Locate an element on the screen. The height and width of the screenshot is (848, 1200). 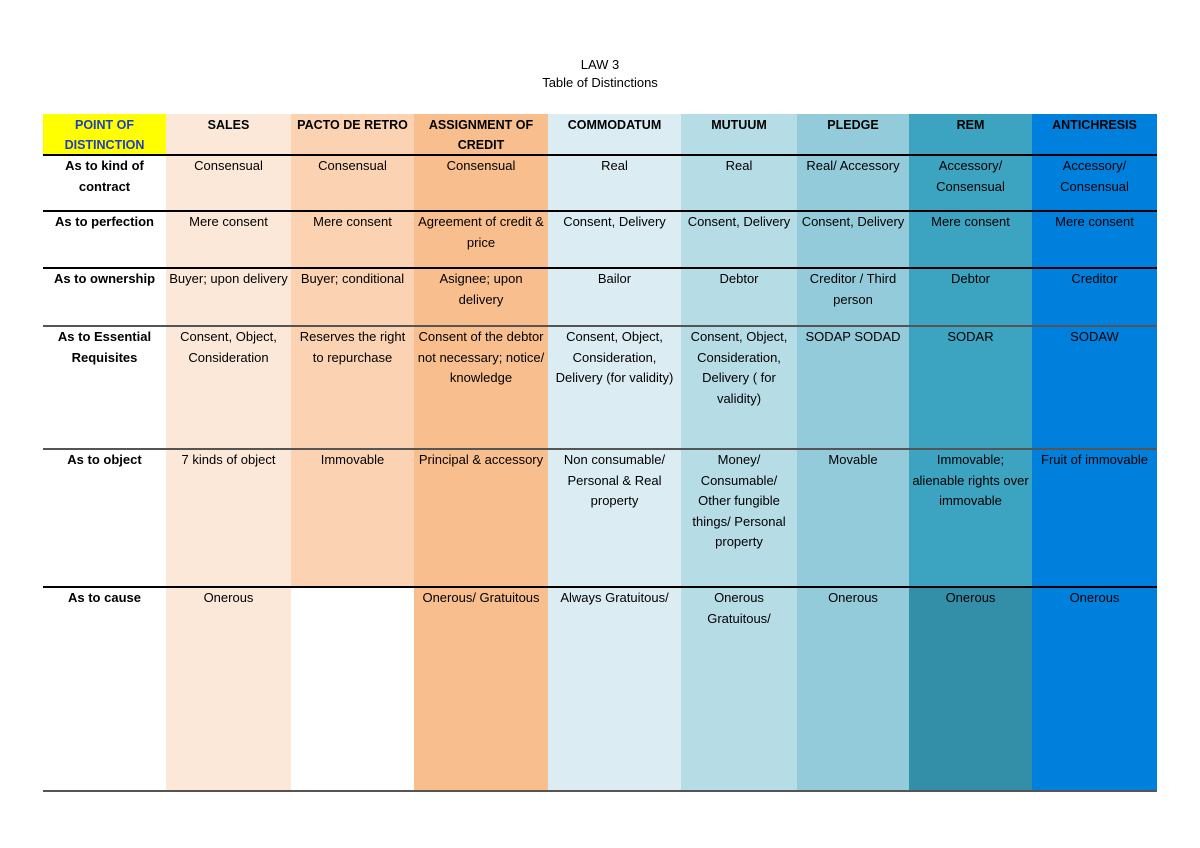
table-cell-antichresis: Mere consent is located at coordinates (1094, 221).